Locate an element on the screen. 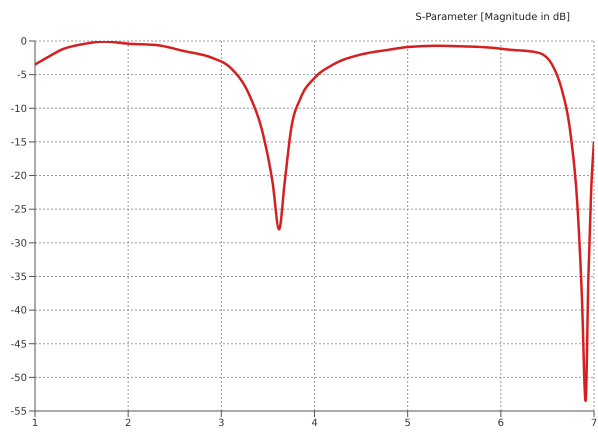 This screenshot has width=598, height=441. x-tick-label: 4 is located at coordinates (314, 424).